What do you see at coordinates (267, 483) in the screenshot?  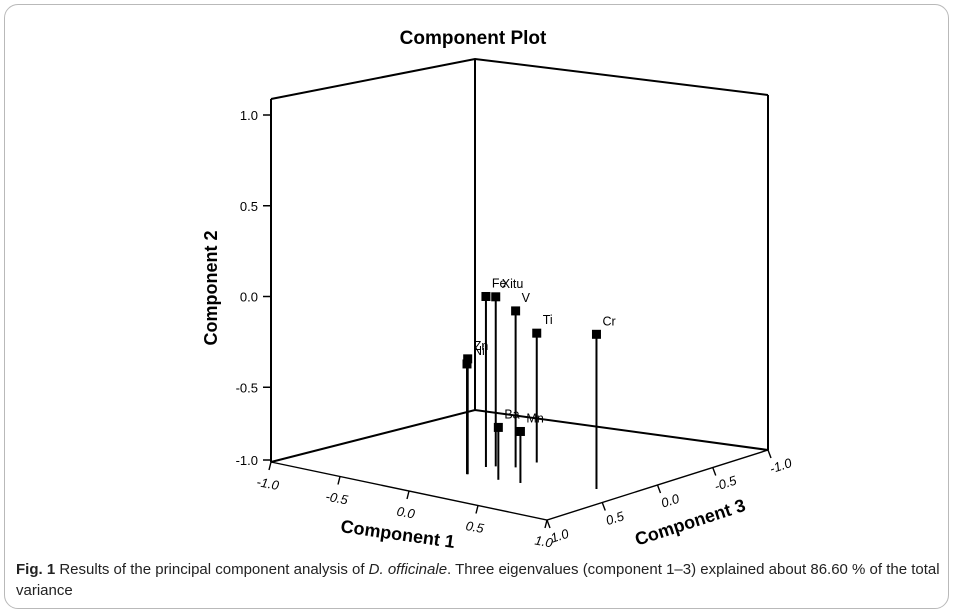 I see `x-tick-label: -1.0` at bounding box center [267, 483].